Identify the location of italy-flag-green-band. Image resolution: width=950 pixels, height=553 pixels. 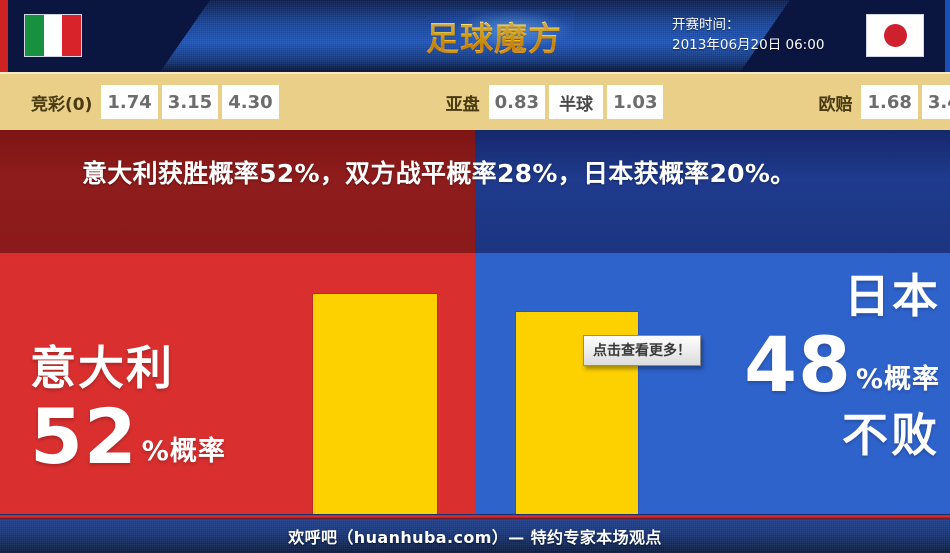
(34, 35).